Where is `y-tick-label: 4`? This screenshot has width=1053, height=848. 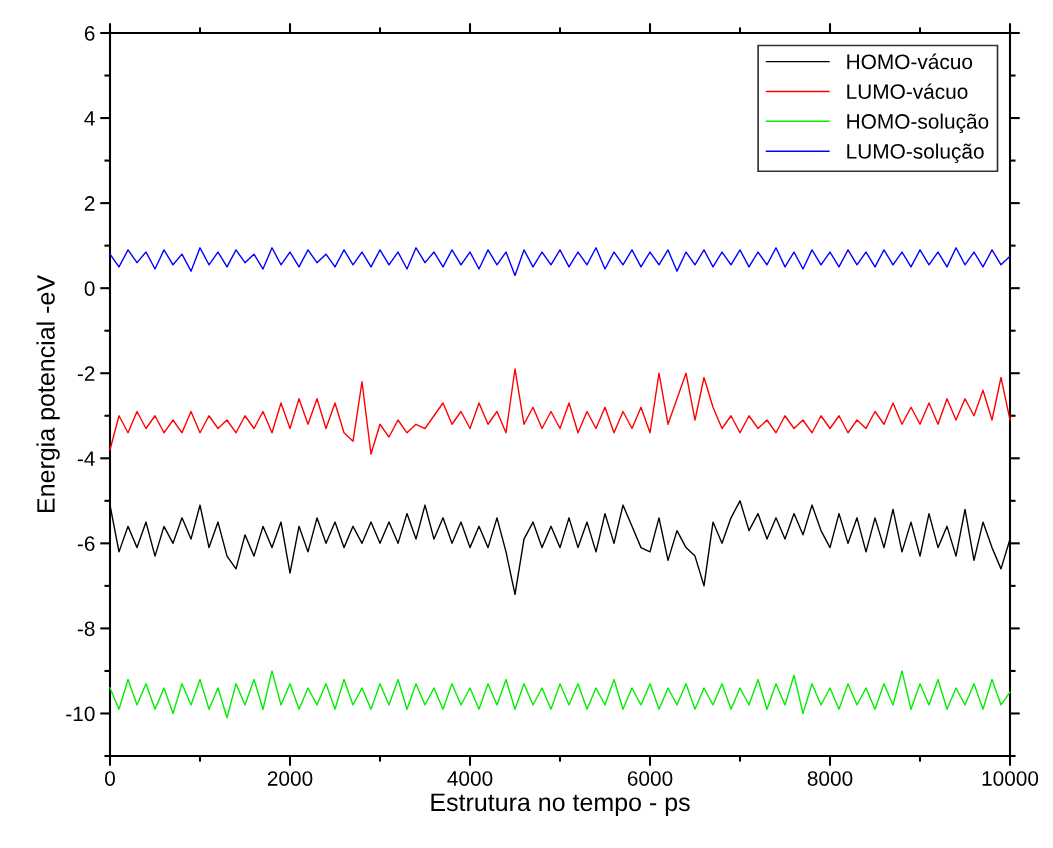
y-tick-label: 4 is located at coordinates (89, 118).